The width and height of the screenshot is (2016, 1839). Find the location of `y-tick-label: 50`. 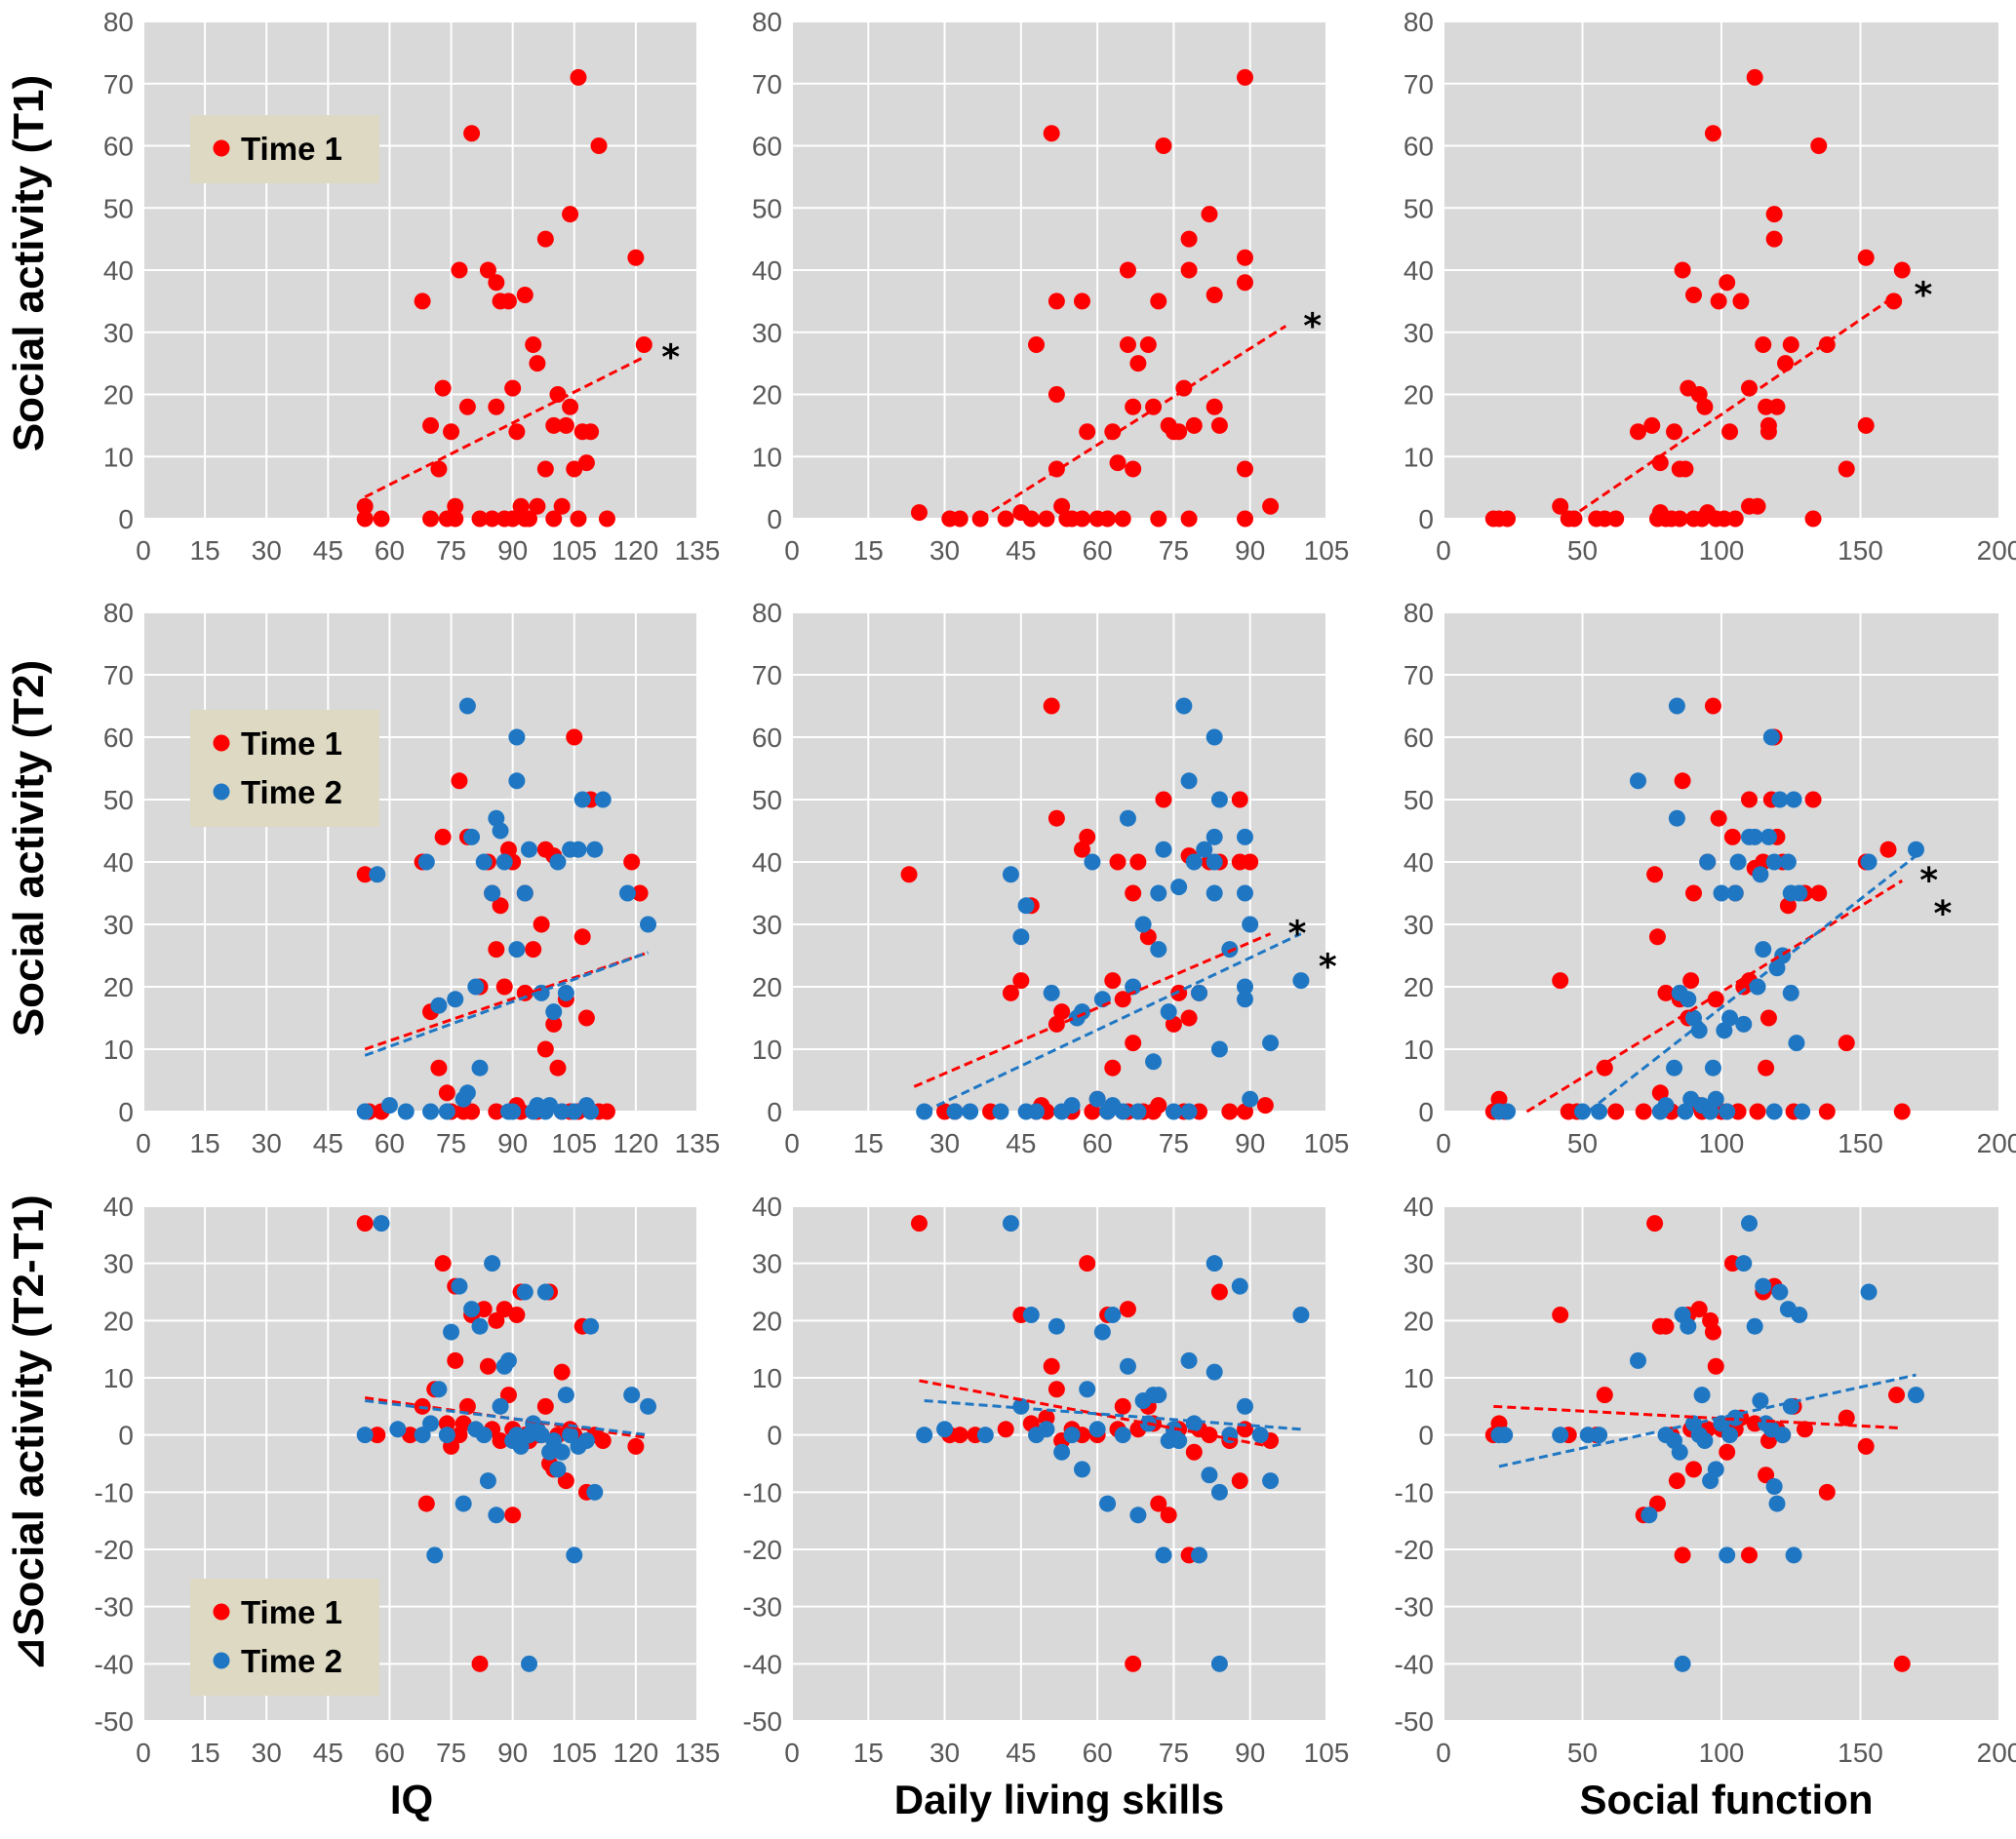

y-tick-label: 50 is located at coordinates (1419, 208).